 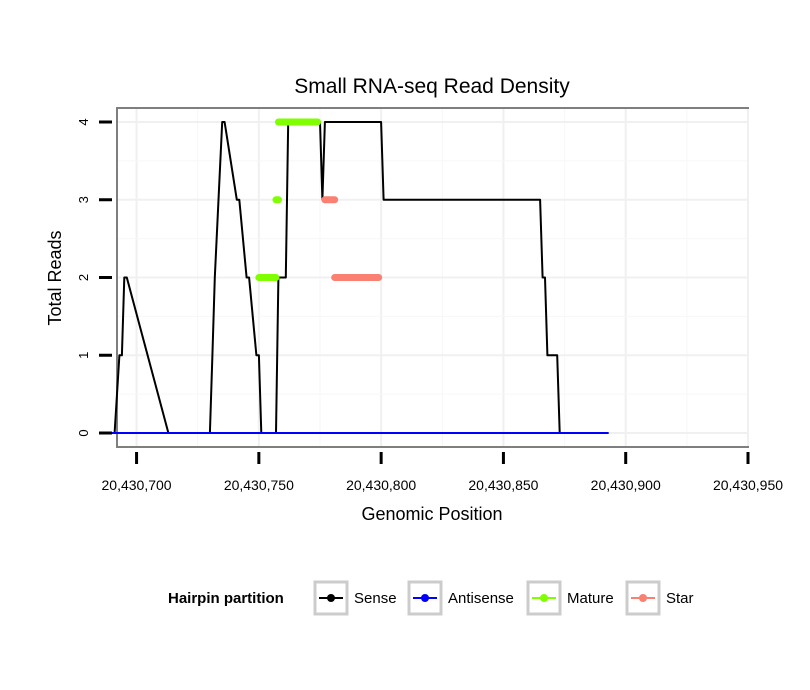 What do you see at coordinates (83, 199) in the screenshot?
I see `y-tick-label: 3` at bounding box center [83, 199].